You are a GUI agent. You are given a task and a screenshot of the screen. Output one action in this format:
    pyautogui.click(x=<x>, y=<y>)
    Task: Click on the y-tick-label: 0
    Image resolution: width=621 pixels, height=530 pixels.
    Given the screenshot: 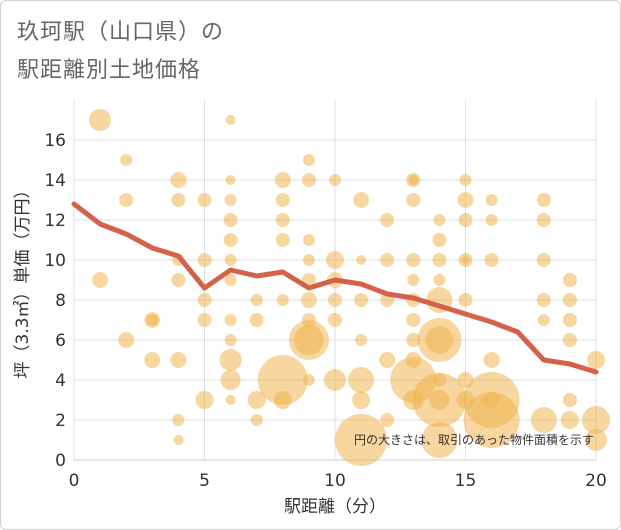 What is the action you would take?
    pyautogui.click(x=60, y=461)
    